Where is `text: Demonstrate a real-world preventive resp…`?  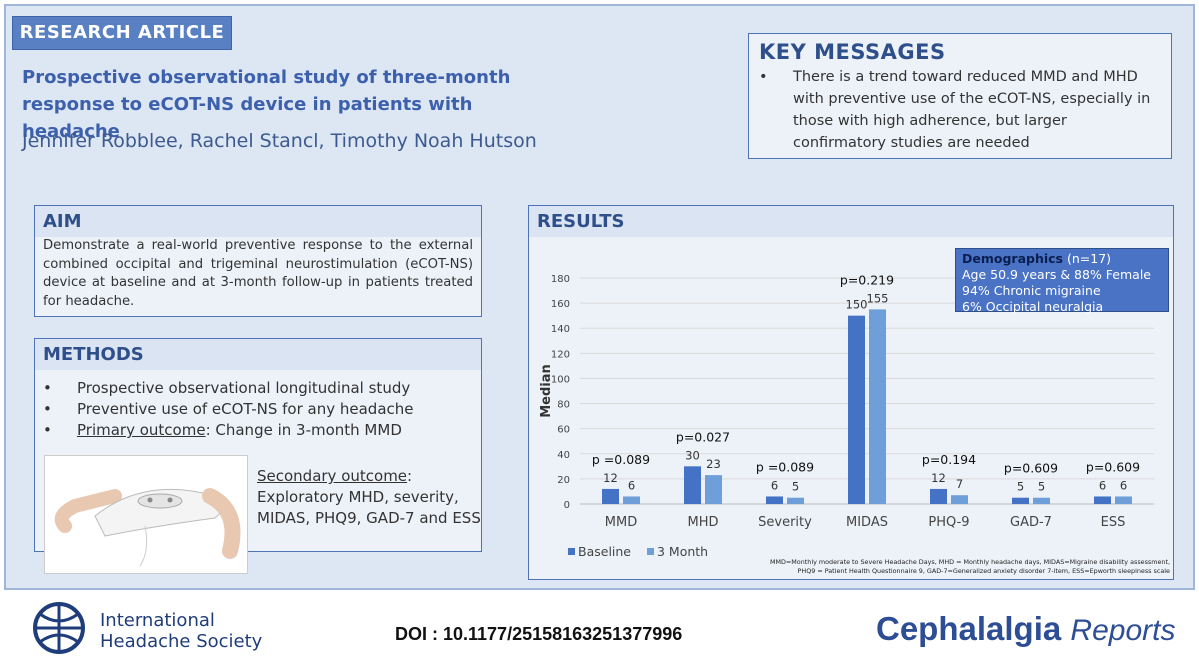
text: Demonstrate a real-world preventive resp… is located at coordinates (258, 273).